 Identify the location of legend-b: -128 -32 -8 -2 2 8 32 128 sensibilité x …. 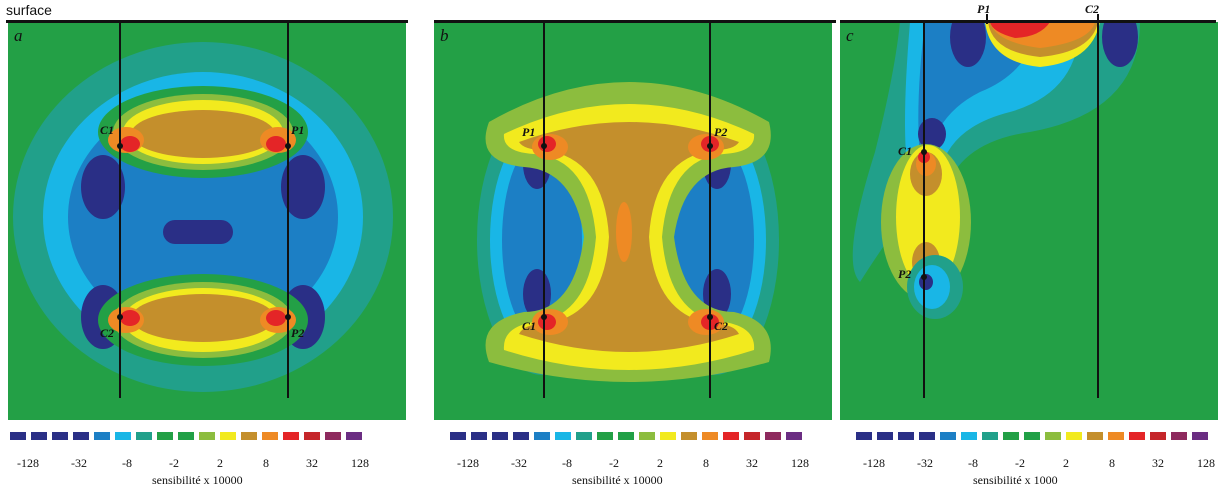
(642, 462).